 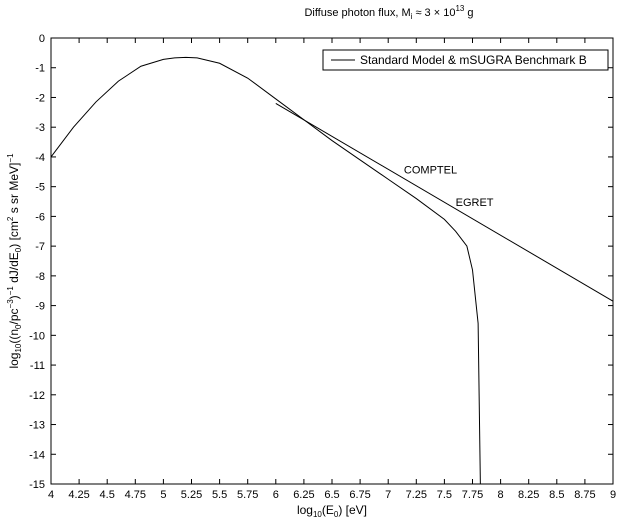 What do you see at coordinates (37, 426) in the screenshot?
I see `y-tick-label: -13` at bounding box center [37, 426].